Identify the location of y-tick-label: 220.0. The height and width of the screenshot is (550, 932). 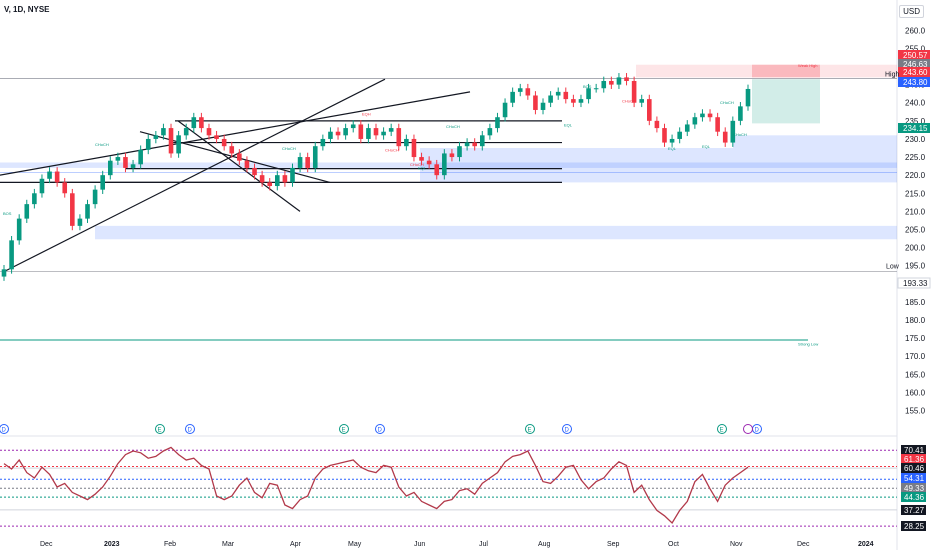
(915, 175).